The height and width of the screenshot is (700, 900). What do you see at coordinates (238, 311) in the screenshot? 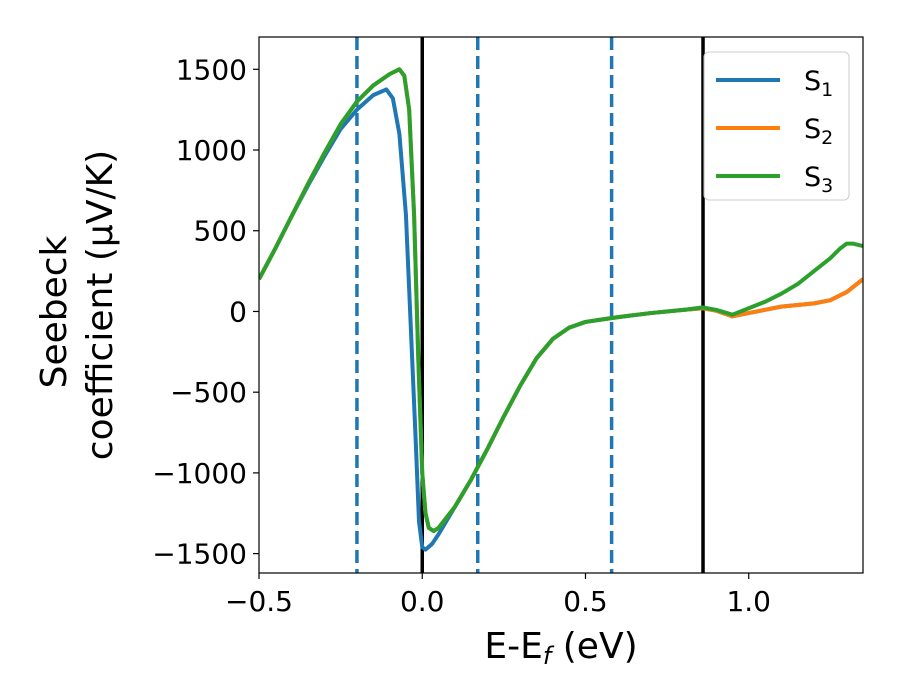
I see `y-tick-label: 0` at bounding box center [238, 311].